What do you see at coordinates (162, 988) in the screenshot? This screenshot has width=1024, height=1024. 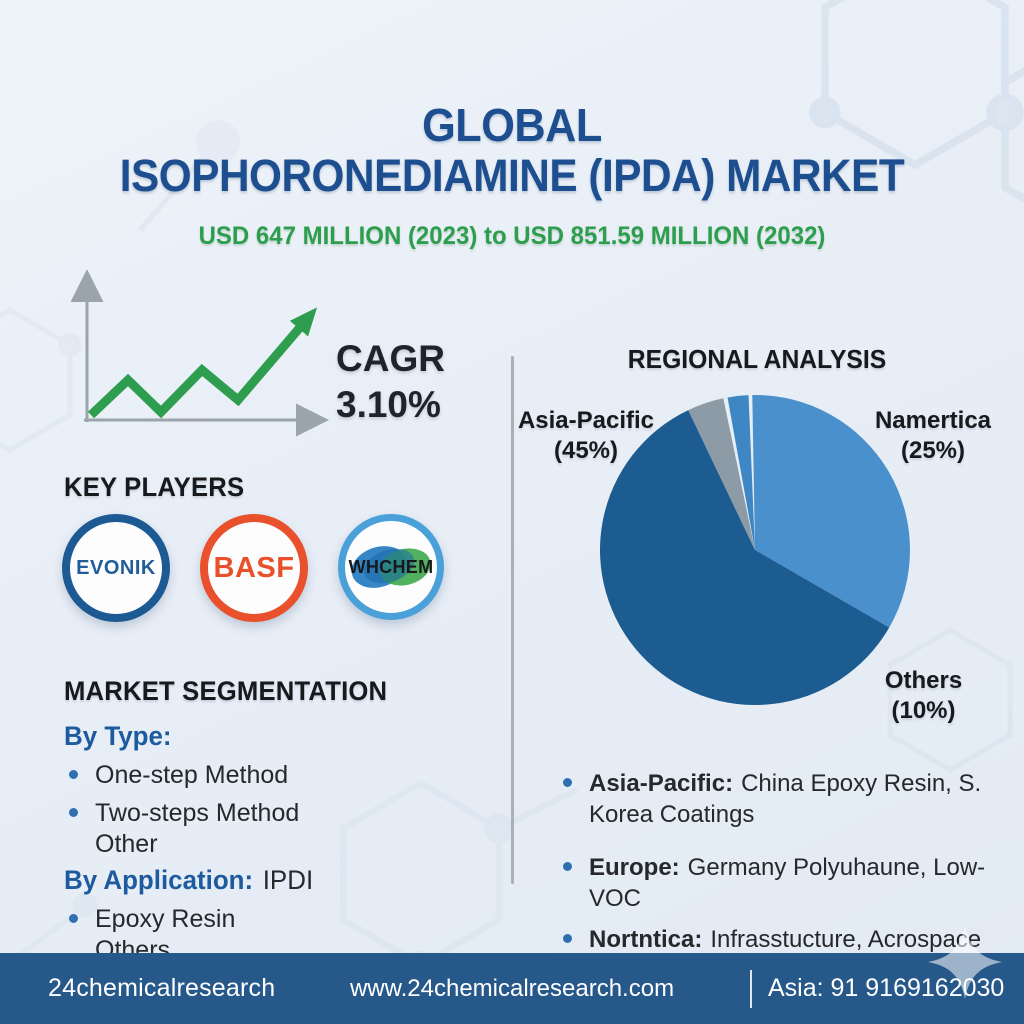 I see `footer-brand: 24chemicalresearch` at bounding box center [162, 988].